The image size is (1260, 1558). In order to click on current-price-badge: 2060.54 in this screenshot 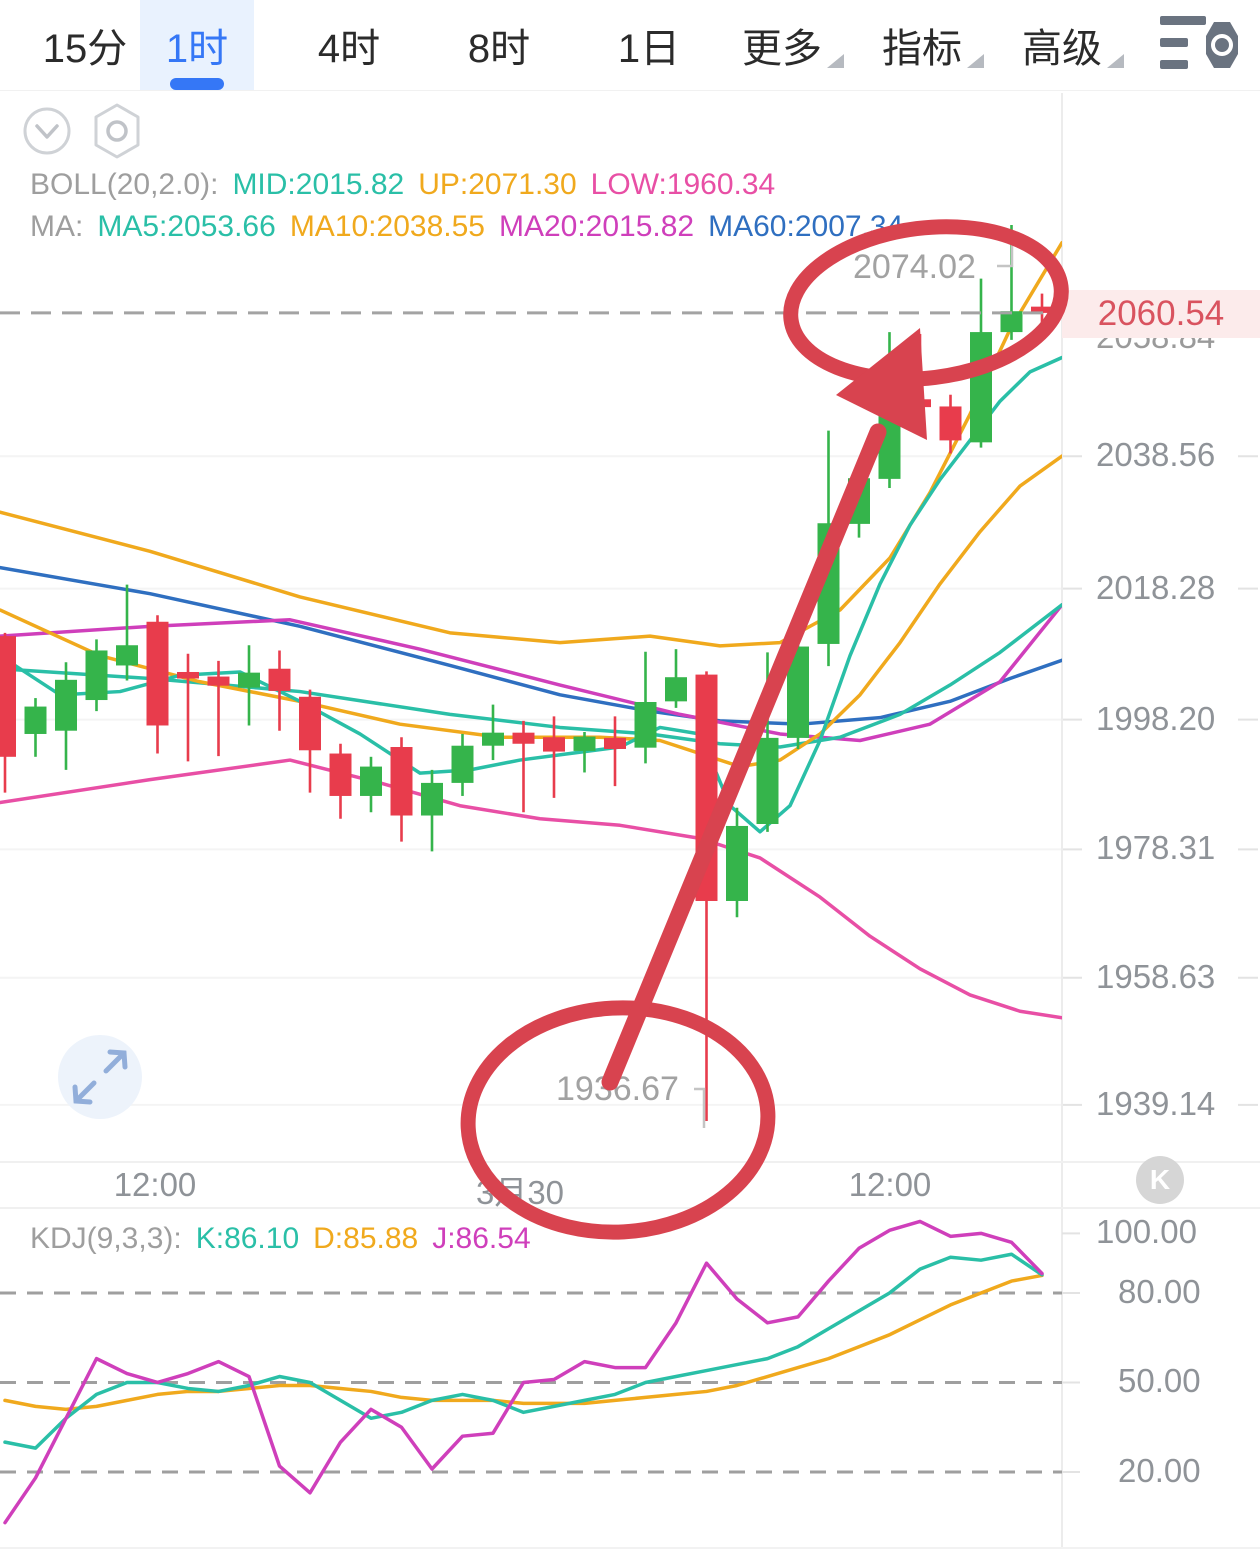, I will do `click(1161, 314)`.